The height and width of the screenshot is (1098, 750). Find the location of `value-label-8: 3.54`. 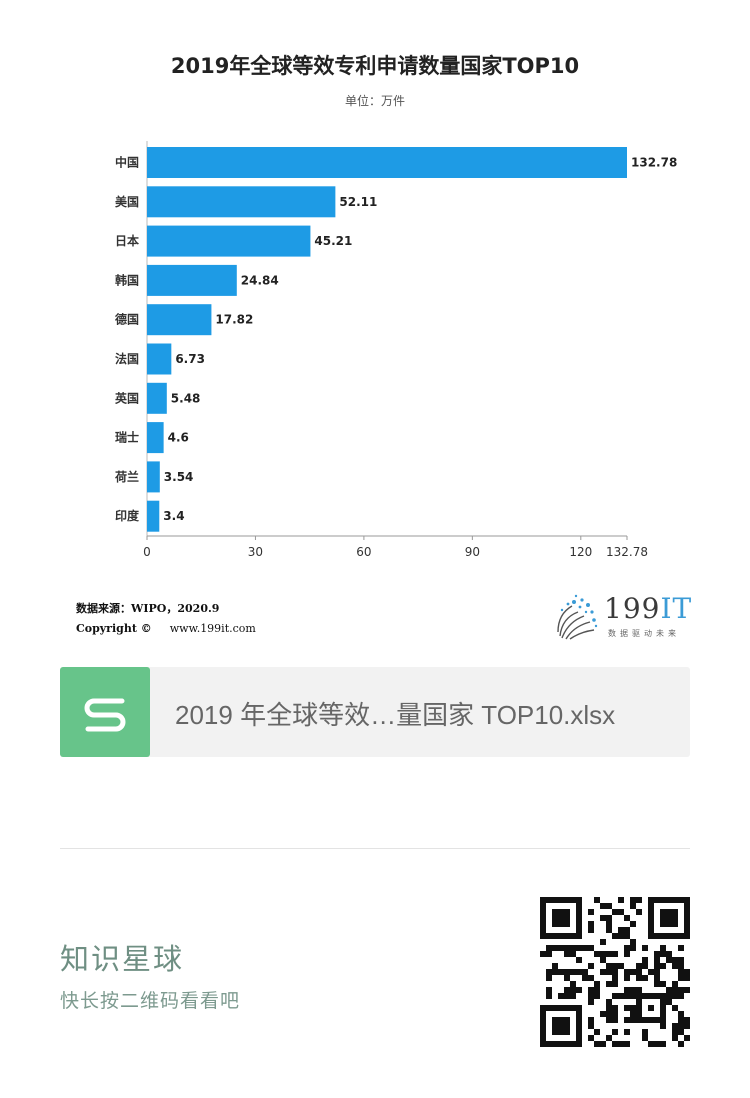

value-label-8: 3.54 is located at coordinates (179, 477).